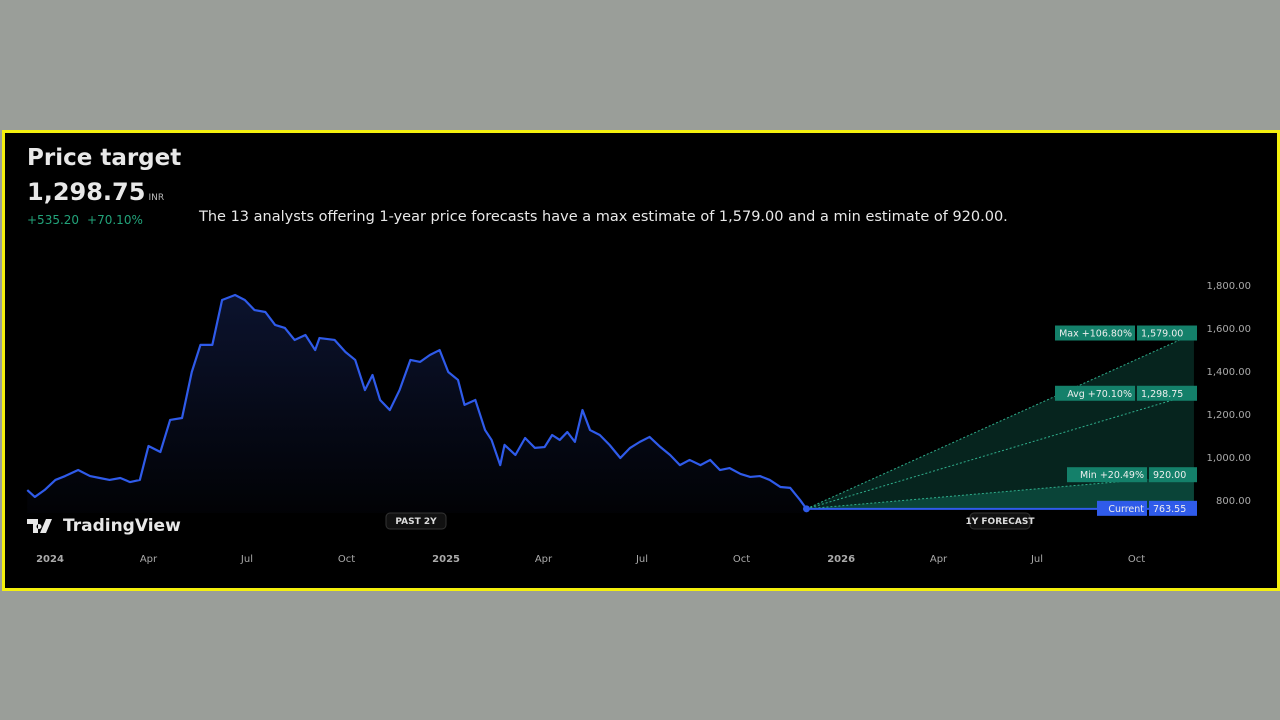 The image size is (1280, 720). I want to click on forecast-current-label: Current, so click(1126, 509).